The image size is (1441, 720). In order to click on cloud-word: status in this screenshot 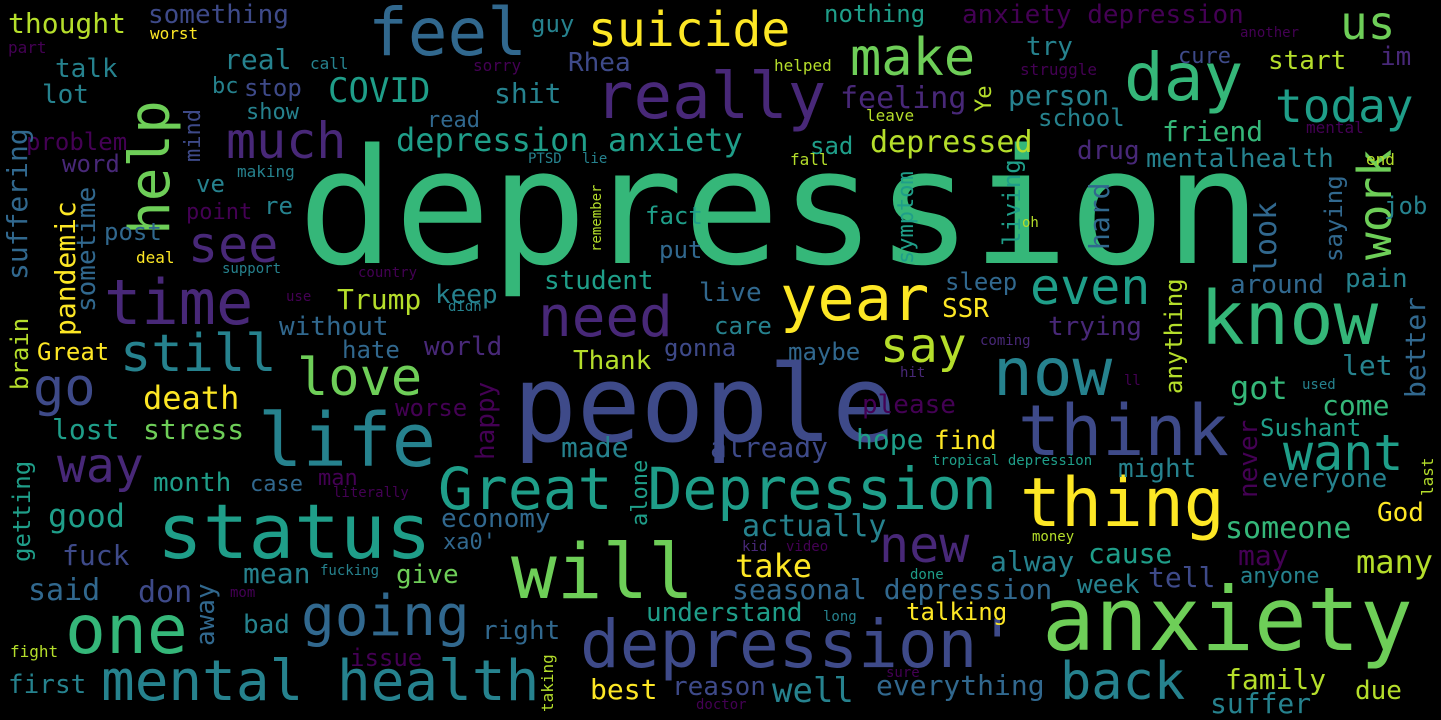, I will do `click(294, 531)`.